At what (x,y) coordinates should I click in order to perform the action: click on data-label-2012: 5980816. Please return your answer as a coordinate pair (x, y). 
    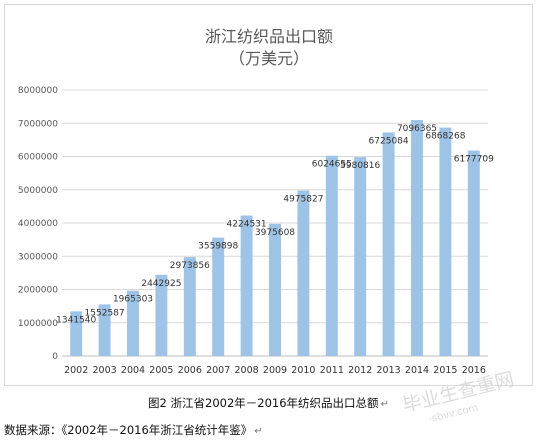
    Looking at the image, I should click on (360, 166).